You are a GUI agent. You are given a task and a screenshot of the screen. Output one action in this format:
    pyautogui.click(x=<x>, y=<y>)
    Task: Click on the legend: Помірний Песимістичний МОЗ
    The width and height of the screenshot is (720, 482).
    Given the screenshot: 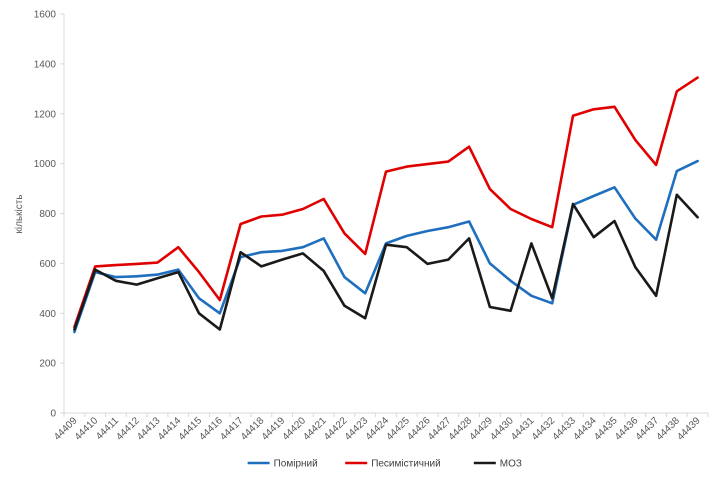 What is the action you would take?
    pyautogui.click(x=384, y=464)
    